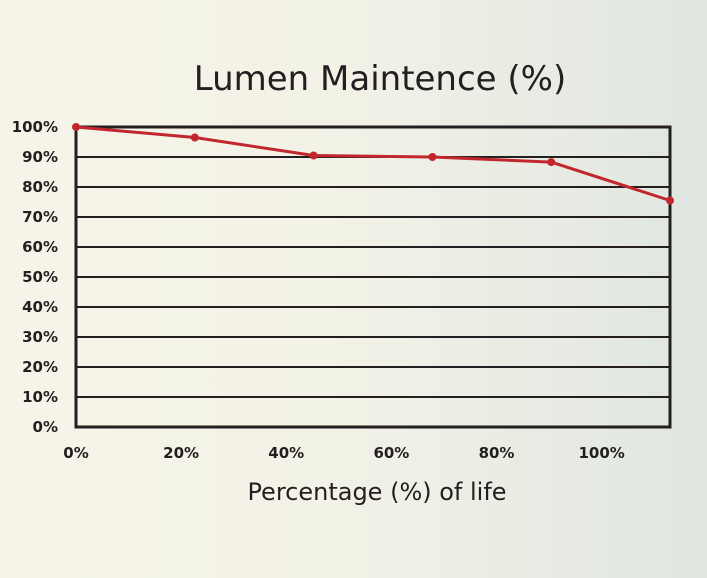 This screenshot has height=578, width=707. What do you see at coordinates (601, 453) in the screenshot?
I see `x-tick-label: 100%` at bounding box center [601, 453].